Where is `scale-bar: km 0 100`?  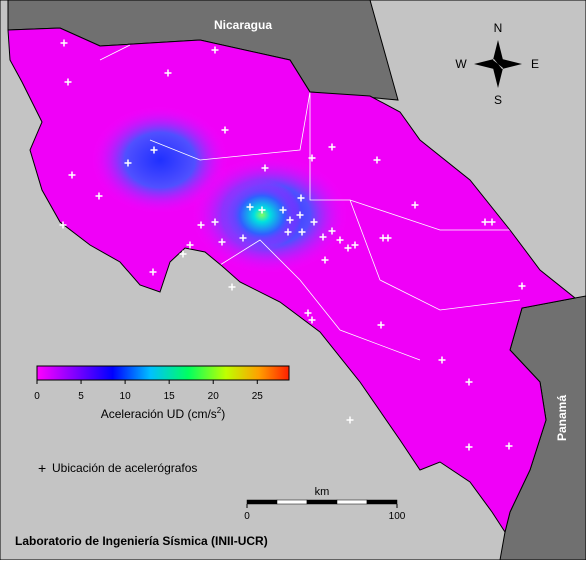 scale-bar: km 0 100 is located at coordinates (325, 504).